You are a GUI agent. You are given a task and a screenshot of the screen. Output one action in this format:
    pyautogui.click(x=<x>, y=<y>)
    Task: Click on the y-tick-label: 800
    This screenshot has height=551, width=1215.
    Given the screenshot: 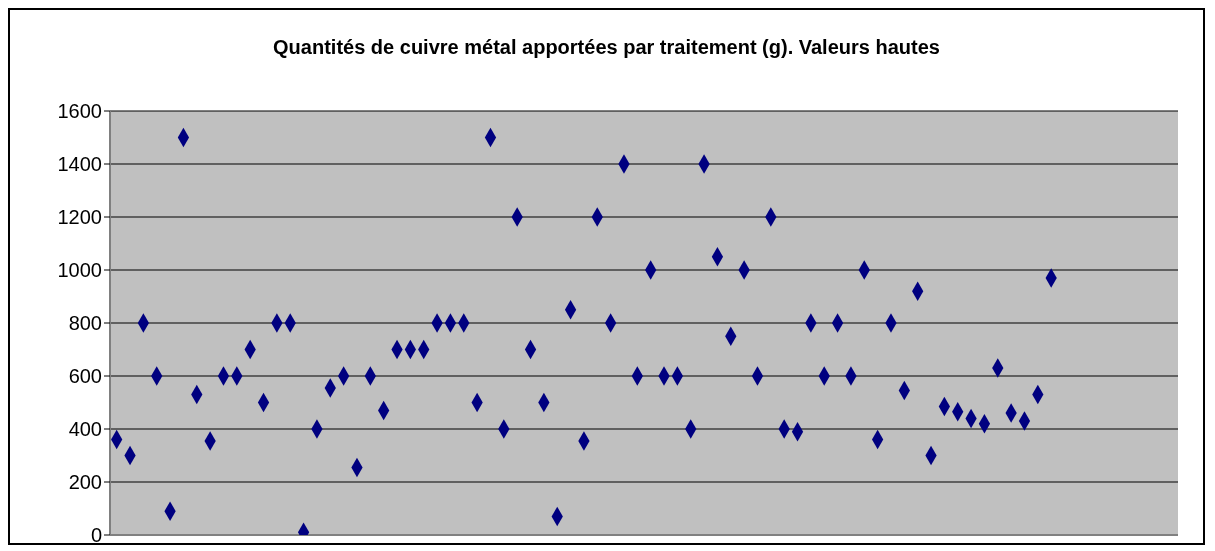 What is the action you would take?
    pyautogui.click(x=85, y=323)
    